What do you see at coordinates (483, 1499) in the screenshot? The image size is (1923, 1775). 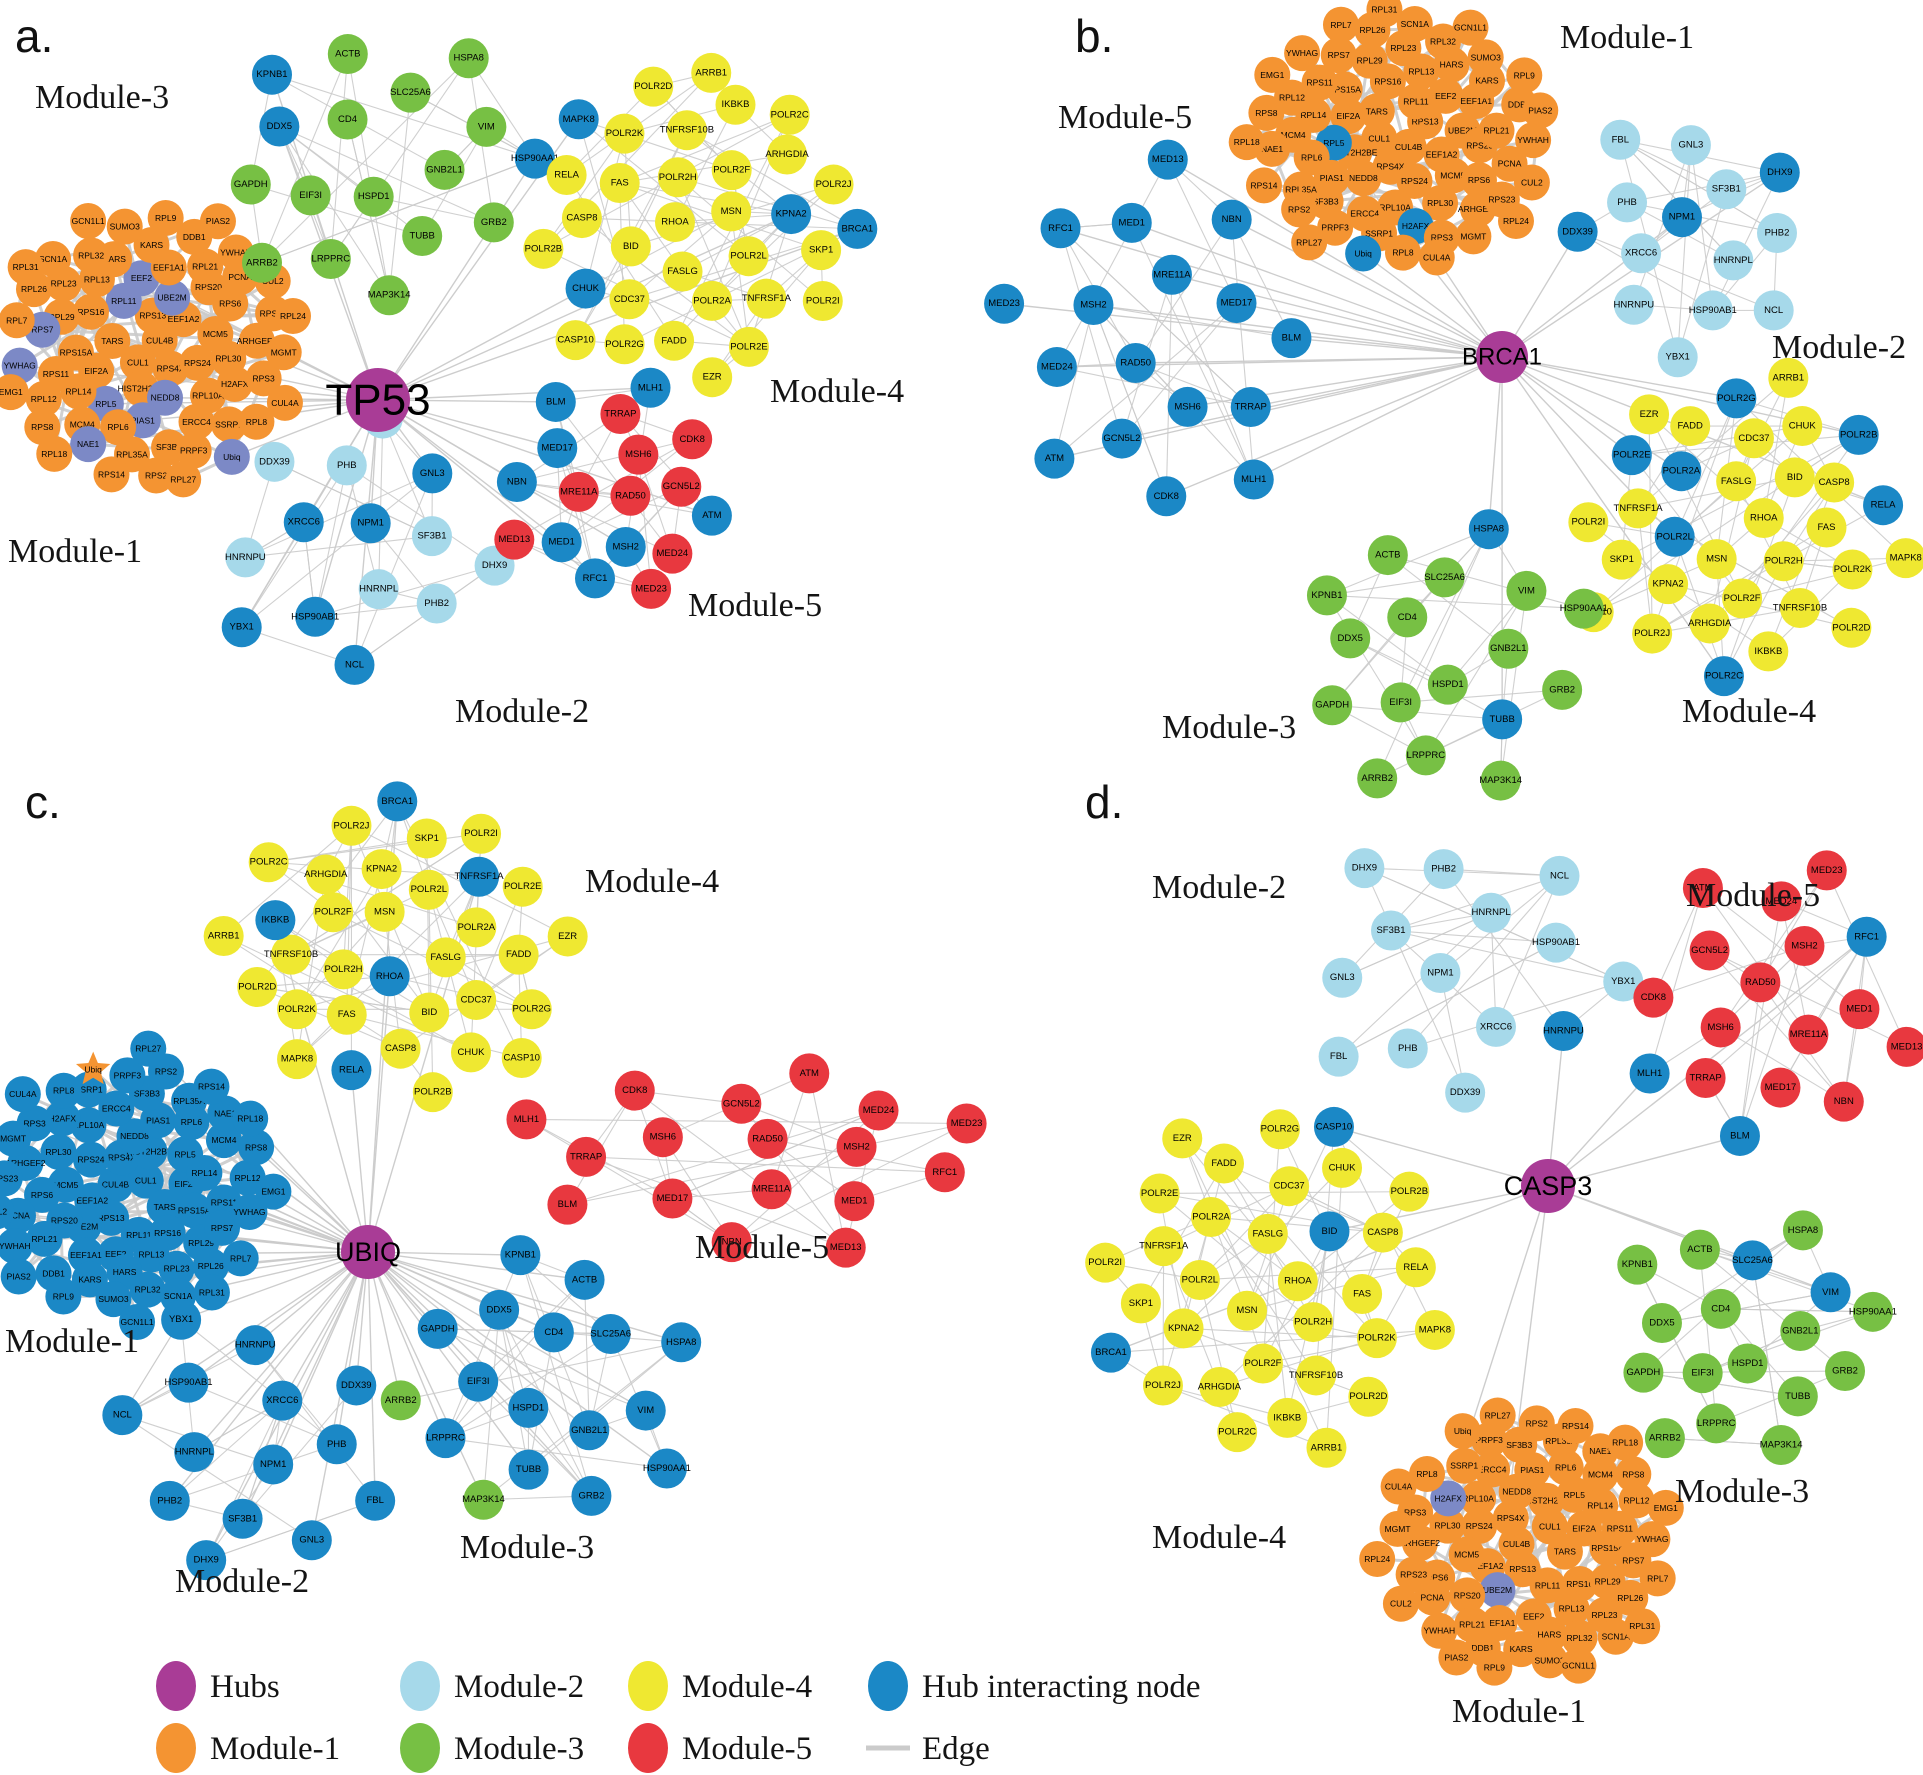 I see `node-MAP3K14` at bounding box center [483, 1499].